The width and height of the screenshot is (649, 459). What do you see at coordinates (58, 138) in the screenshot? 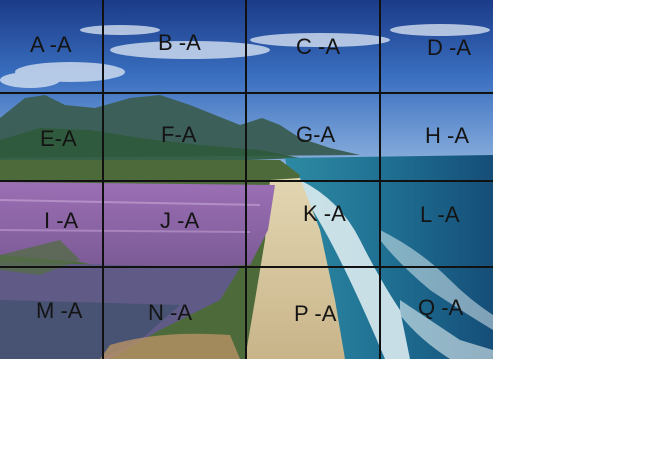
I see `cell-label-e: E-A` at bounding box center [58, 138].